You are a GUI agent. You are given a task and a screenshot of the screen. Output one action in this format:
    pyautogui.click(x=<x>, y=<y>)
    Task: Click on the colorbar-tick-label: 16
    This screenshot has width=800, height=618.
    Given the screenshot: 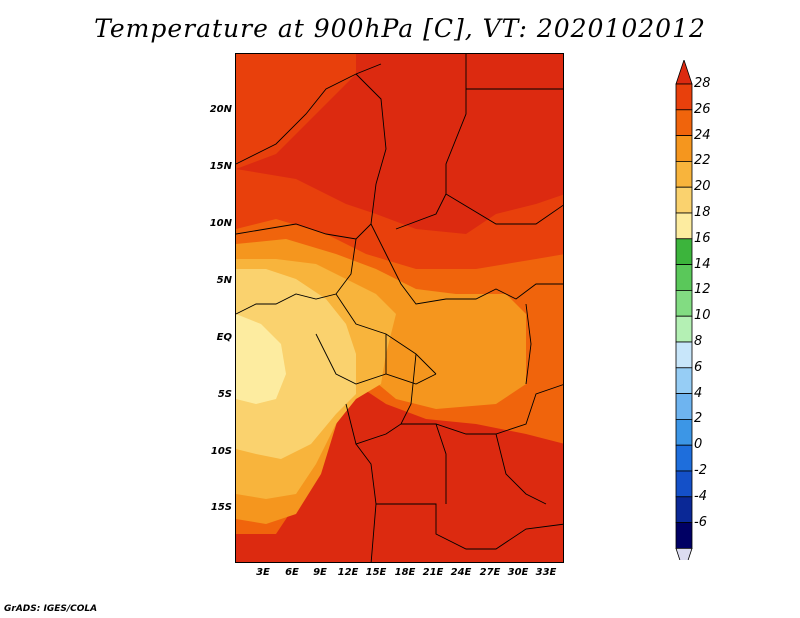 What is the action you would take?
    pyautogui.click(x=702, y=238)
    